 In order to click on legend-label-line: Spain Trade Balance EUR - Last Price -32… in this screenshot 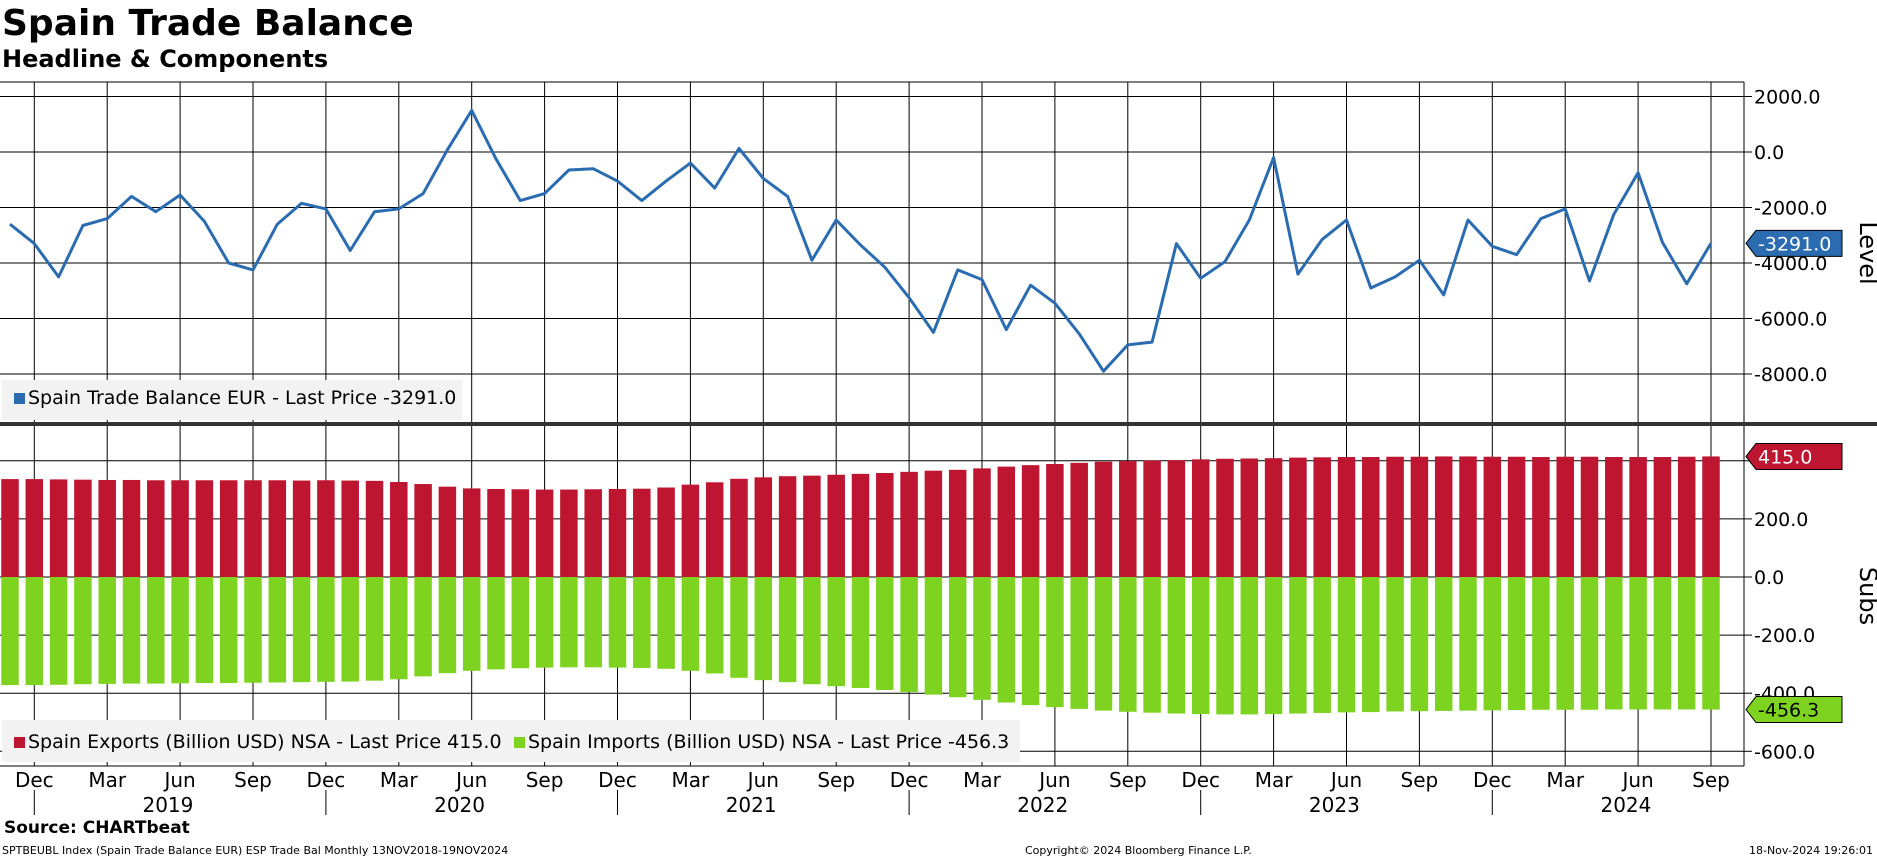, I will do `click(242, 398)`.